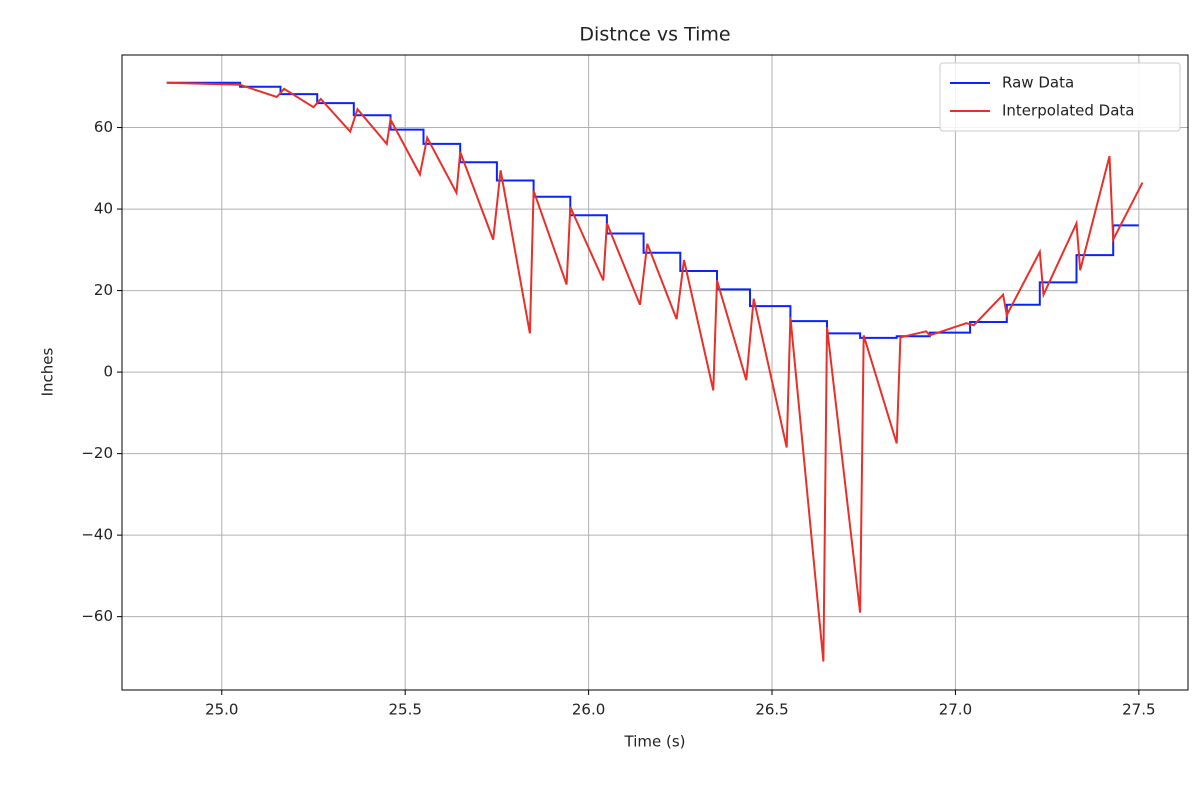 The height and width of the screenshot is (788, 1196). What do you see at coordinates (221, 710) in the screenshot?
I see `x-tick-label: 25.0` at bounding box center [221, 710].